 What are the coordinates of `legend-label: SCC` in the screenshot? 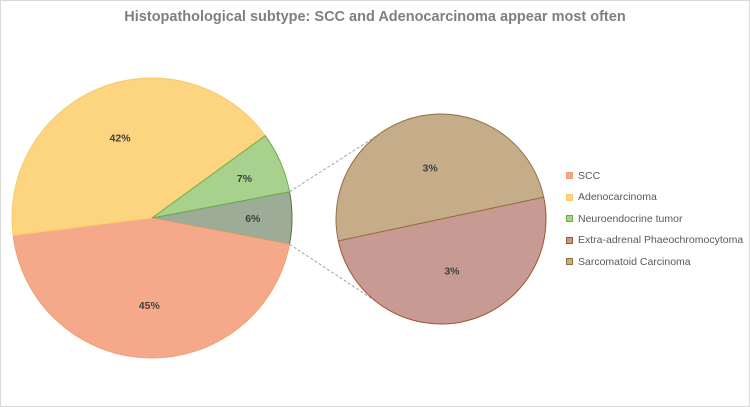 It's located at (589, 175).